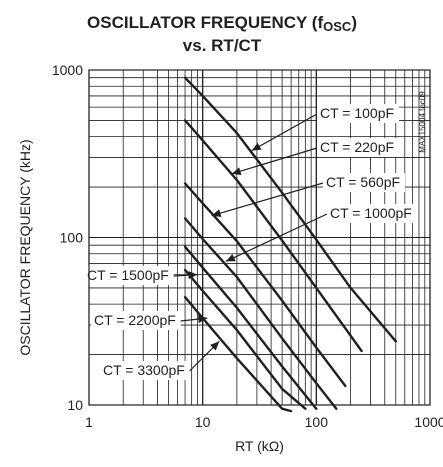 Image resolution: width=443 pixels, height=467 pixels. I want to click on x-tick-label: 1, so click(89, 422).